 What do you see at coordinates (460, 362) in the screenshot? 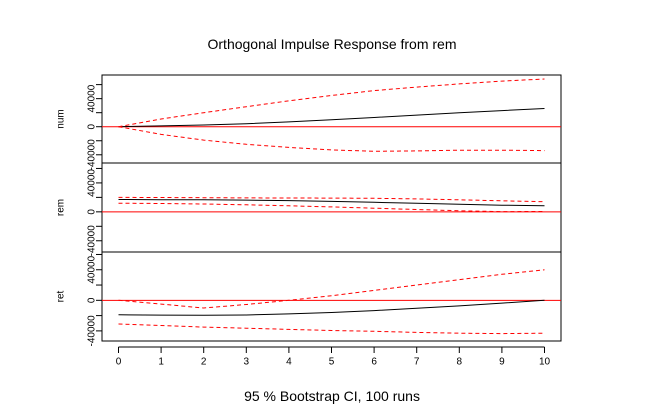
I see `x-tick-label: 8` at bounding box center [460, 362].